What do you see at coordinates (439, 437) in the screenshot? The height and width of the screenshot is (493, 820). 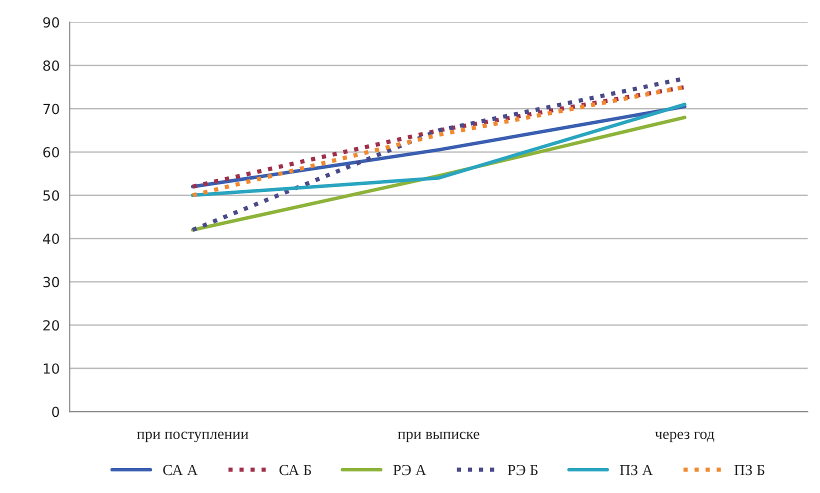 I see `x-tick-label: при выписке` at bounding box center [439, 437].